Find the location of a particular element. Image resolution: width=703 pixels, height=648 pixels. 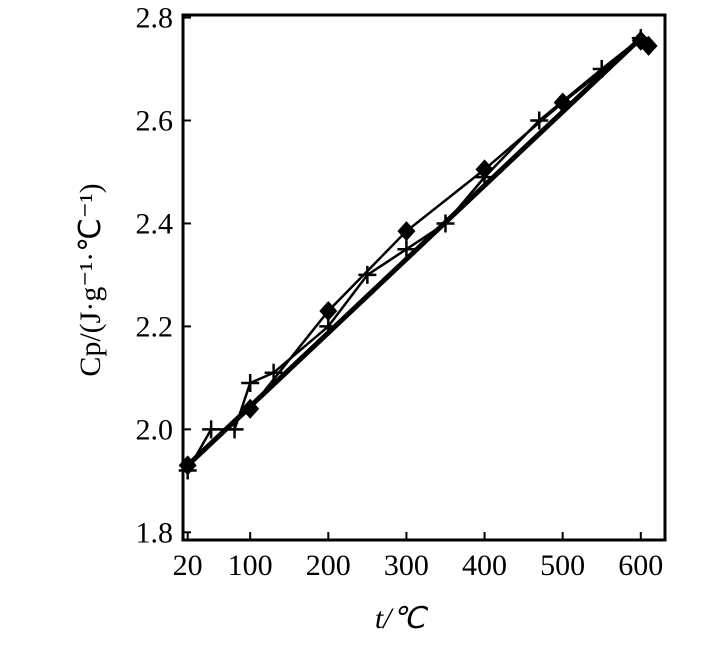

x-axis-label: t/℃ is located at coordinates (402, 618).